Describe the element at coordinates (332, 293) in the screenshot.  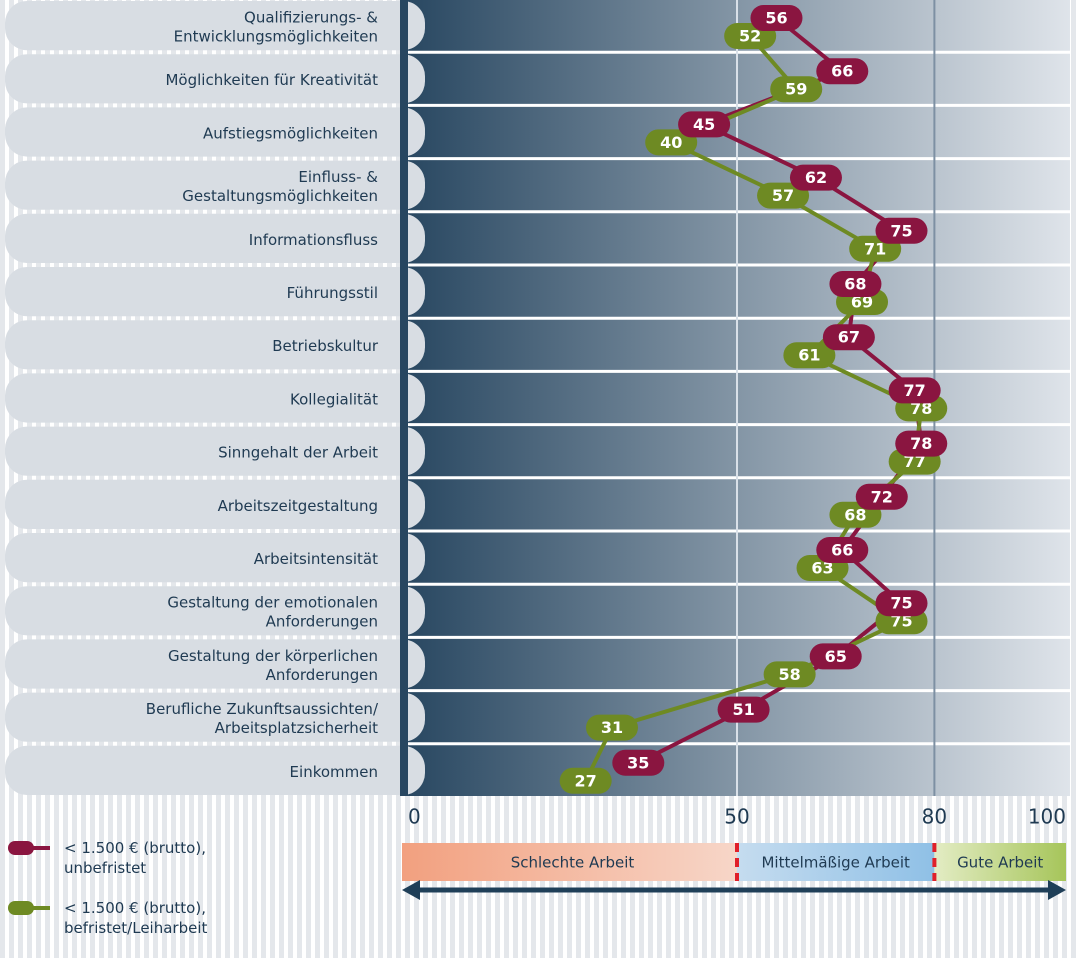
I see `category-label: Führungsstil` at that location.